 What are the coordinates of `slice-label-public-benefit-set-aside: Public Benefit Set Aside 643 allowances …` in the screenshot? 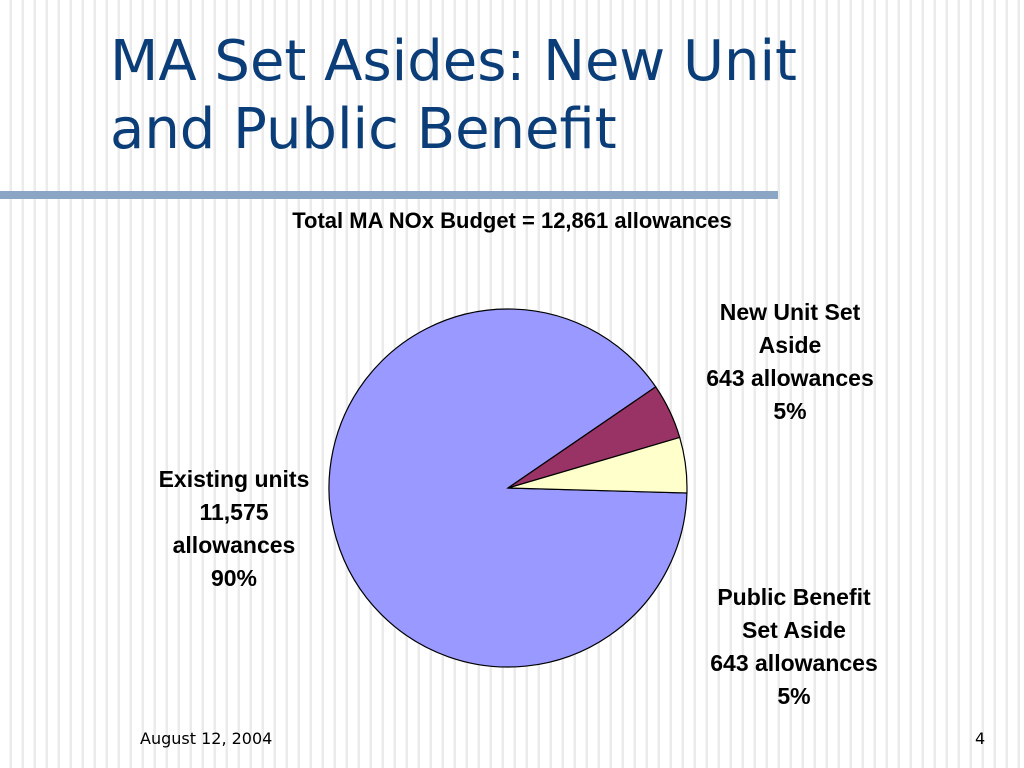 It's located at (794, 647).